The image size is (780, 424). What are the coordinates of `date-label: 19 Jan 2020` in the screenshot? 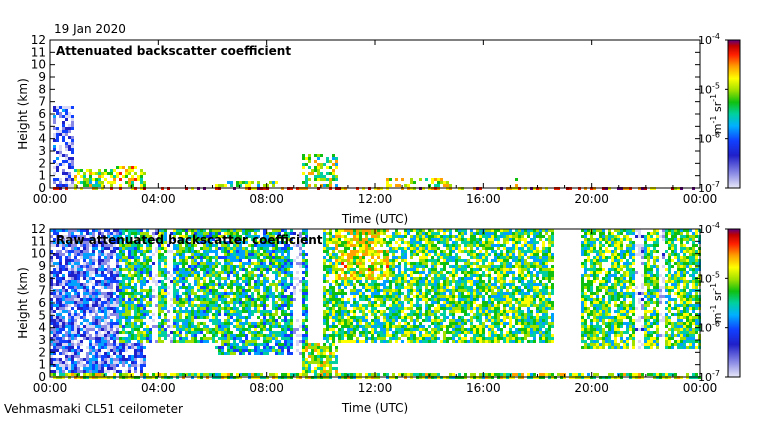 It's located at (90, 29).